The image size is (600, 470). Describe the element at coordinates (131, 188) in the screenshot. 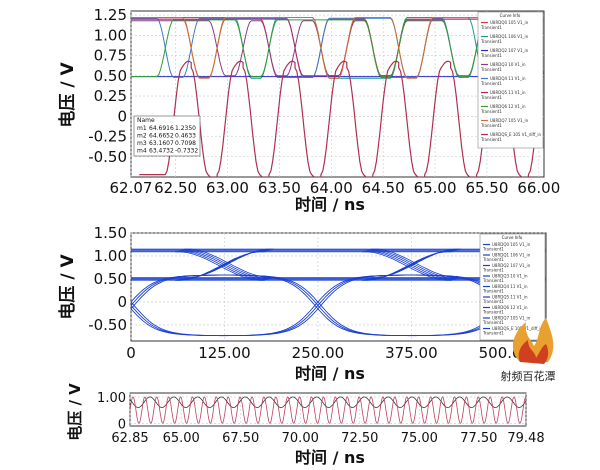

I see `x-tick-label: 62.07` at that location.